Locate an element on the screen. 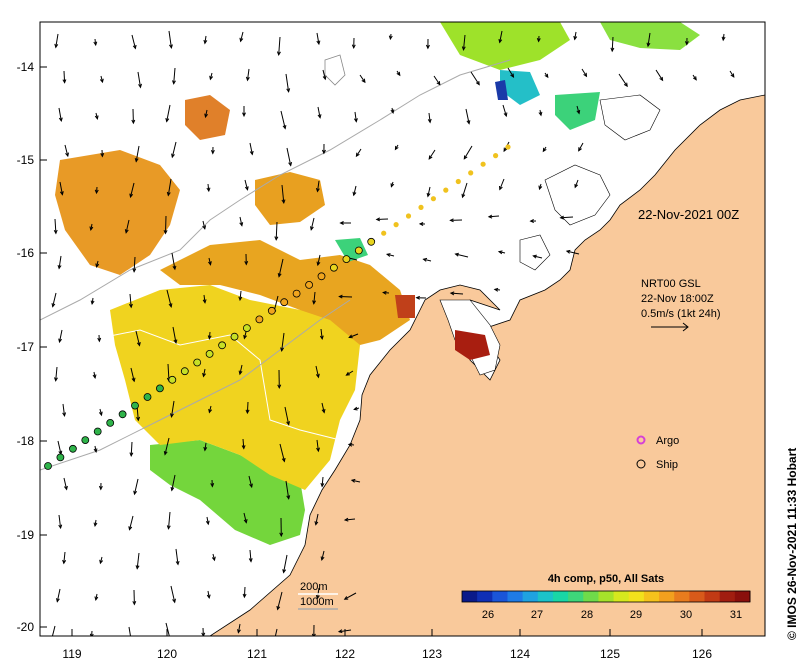 This screenshot has width=809, height=672. sst-orange-patch is located at coordinates (207, 117).